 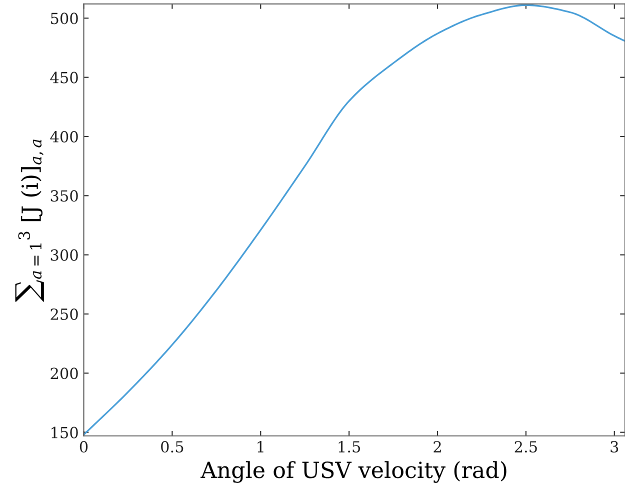 What do you see at coordinates (261, 446) in the screenshot?
I see `x-tick-label: 1` at bounding box center [261, 446].